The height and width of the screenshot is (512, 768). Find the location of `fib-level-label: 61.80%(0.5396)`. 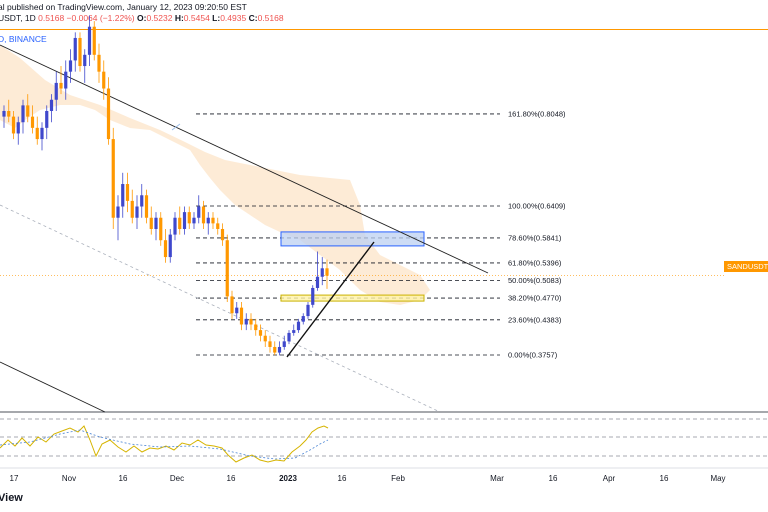

fib-level-label: 61.80%(0.5396) is located at coordinates (535, 262).